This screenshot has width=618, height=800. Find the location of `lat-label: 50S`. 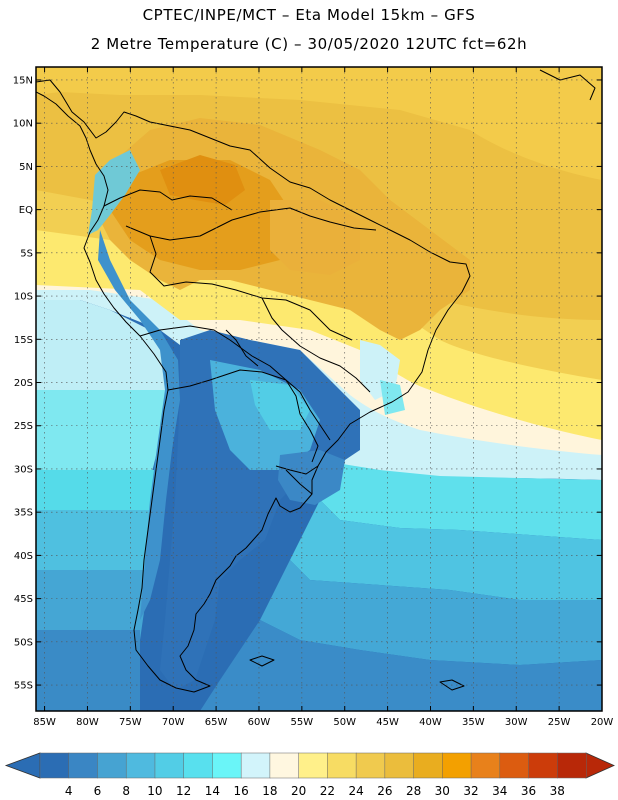

lat-label: 50S is located at coordinates (23, 642).